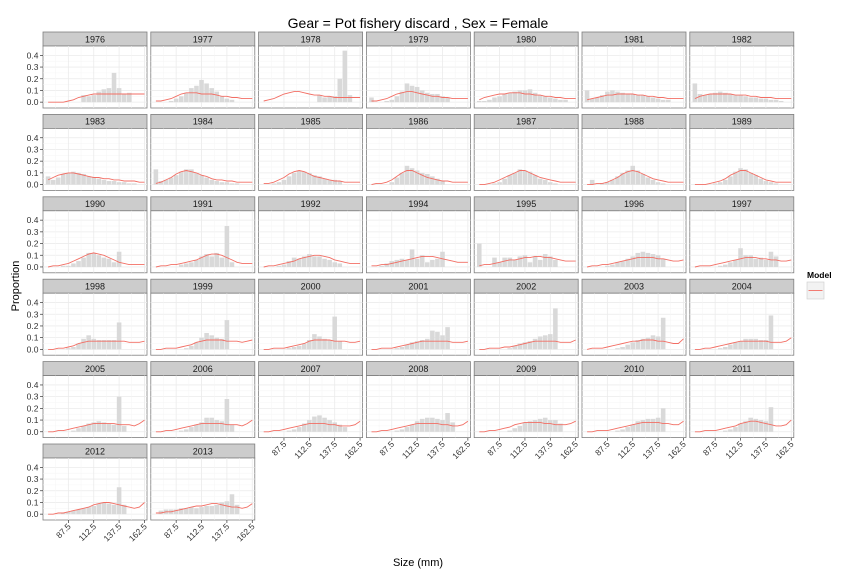  I want to click on y-tick-label: 0.4, so click(33, 385).